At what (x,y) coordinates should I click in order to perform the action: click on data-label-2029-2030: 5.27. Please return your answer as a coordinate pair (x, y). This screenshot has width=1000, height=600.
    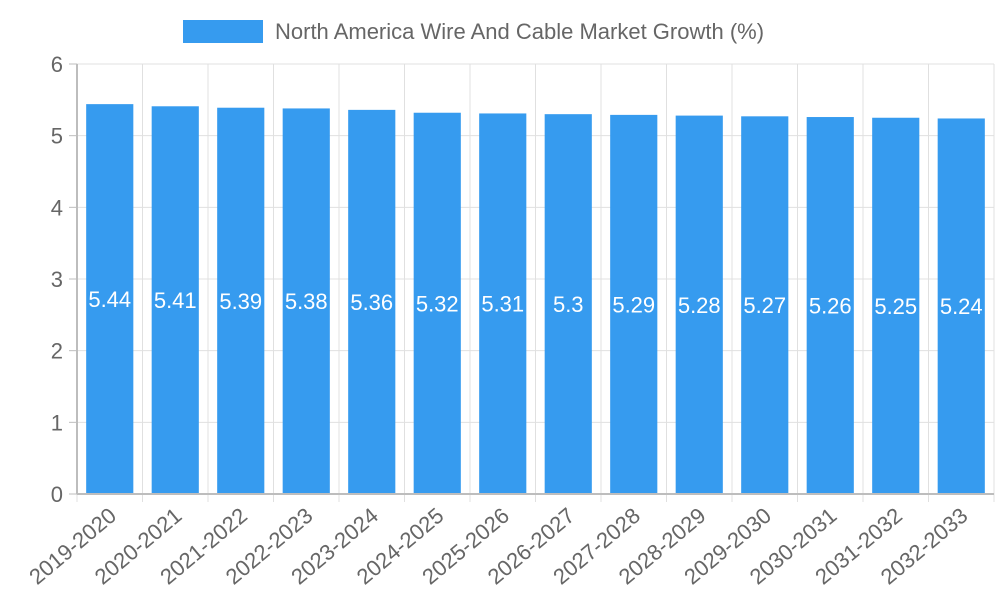
    Looking at the image, I should click on (764, 305).